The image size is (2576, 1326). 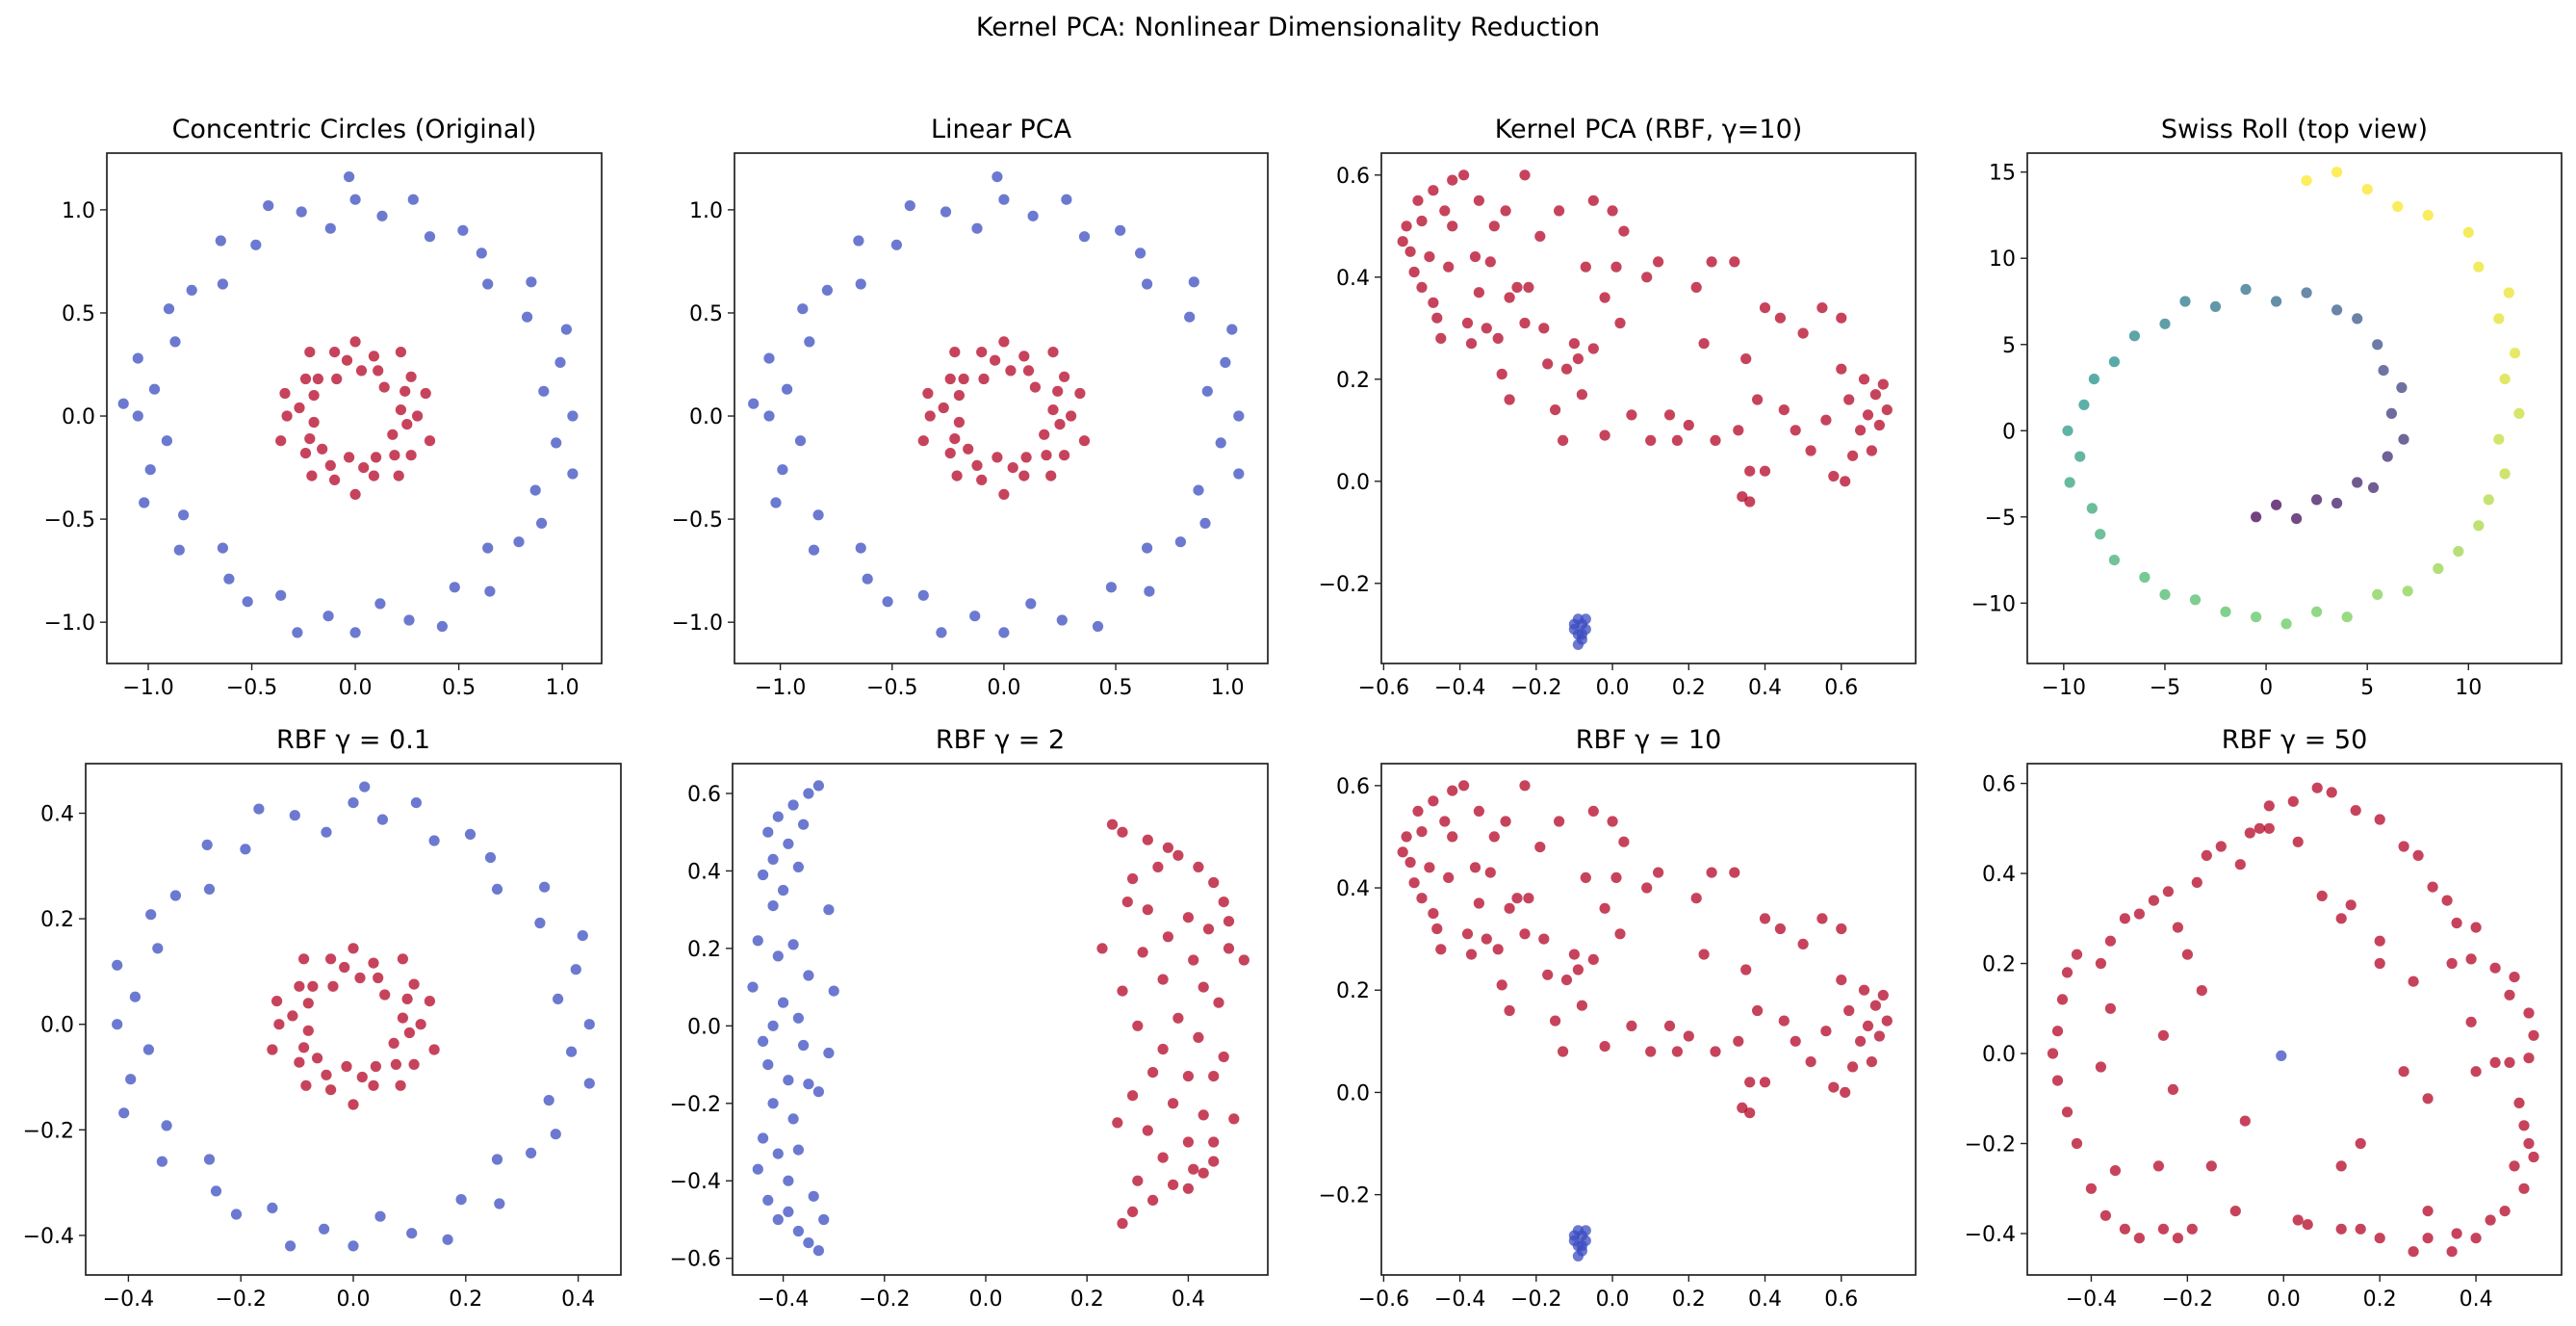 I want to click on x-tick-label: 5, so click(x=2367, y=688).